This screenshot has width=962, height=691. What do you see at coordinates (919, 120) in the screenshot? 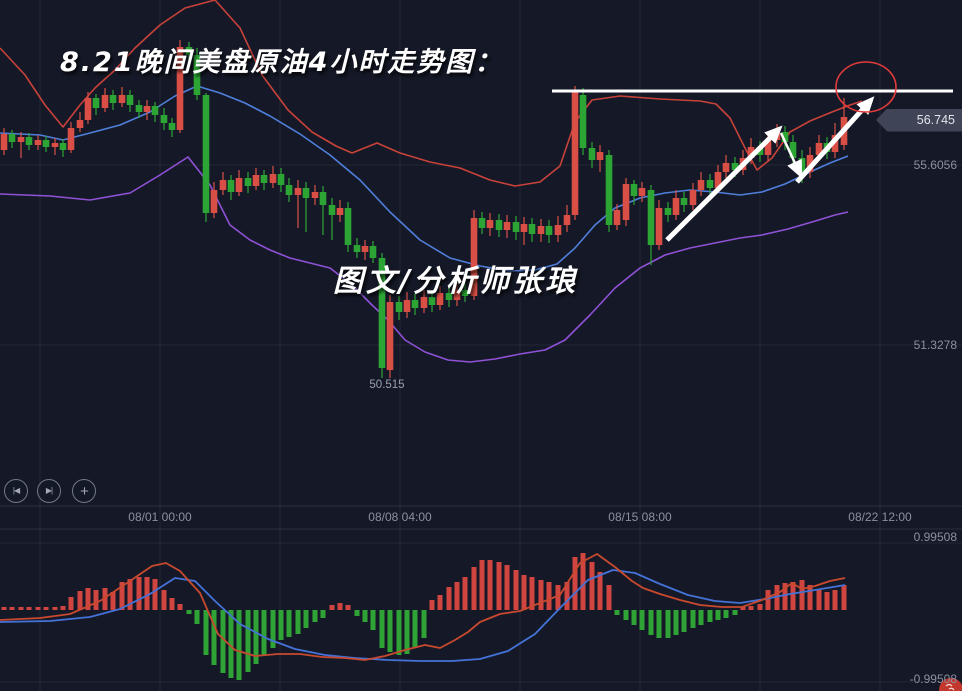
I see `last-price-tag: 56.745` at bounding box center [919, 120].